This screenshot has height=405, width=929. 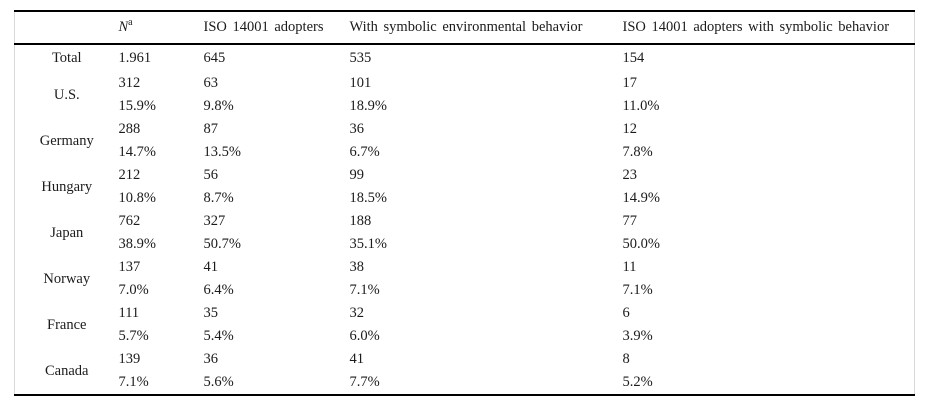 I want to click on cell-iso-pct: 5.4%, so click(x=218, y=336).